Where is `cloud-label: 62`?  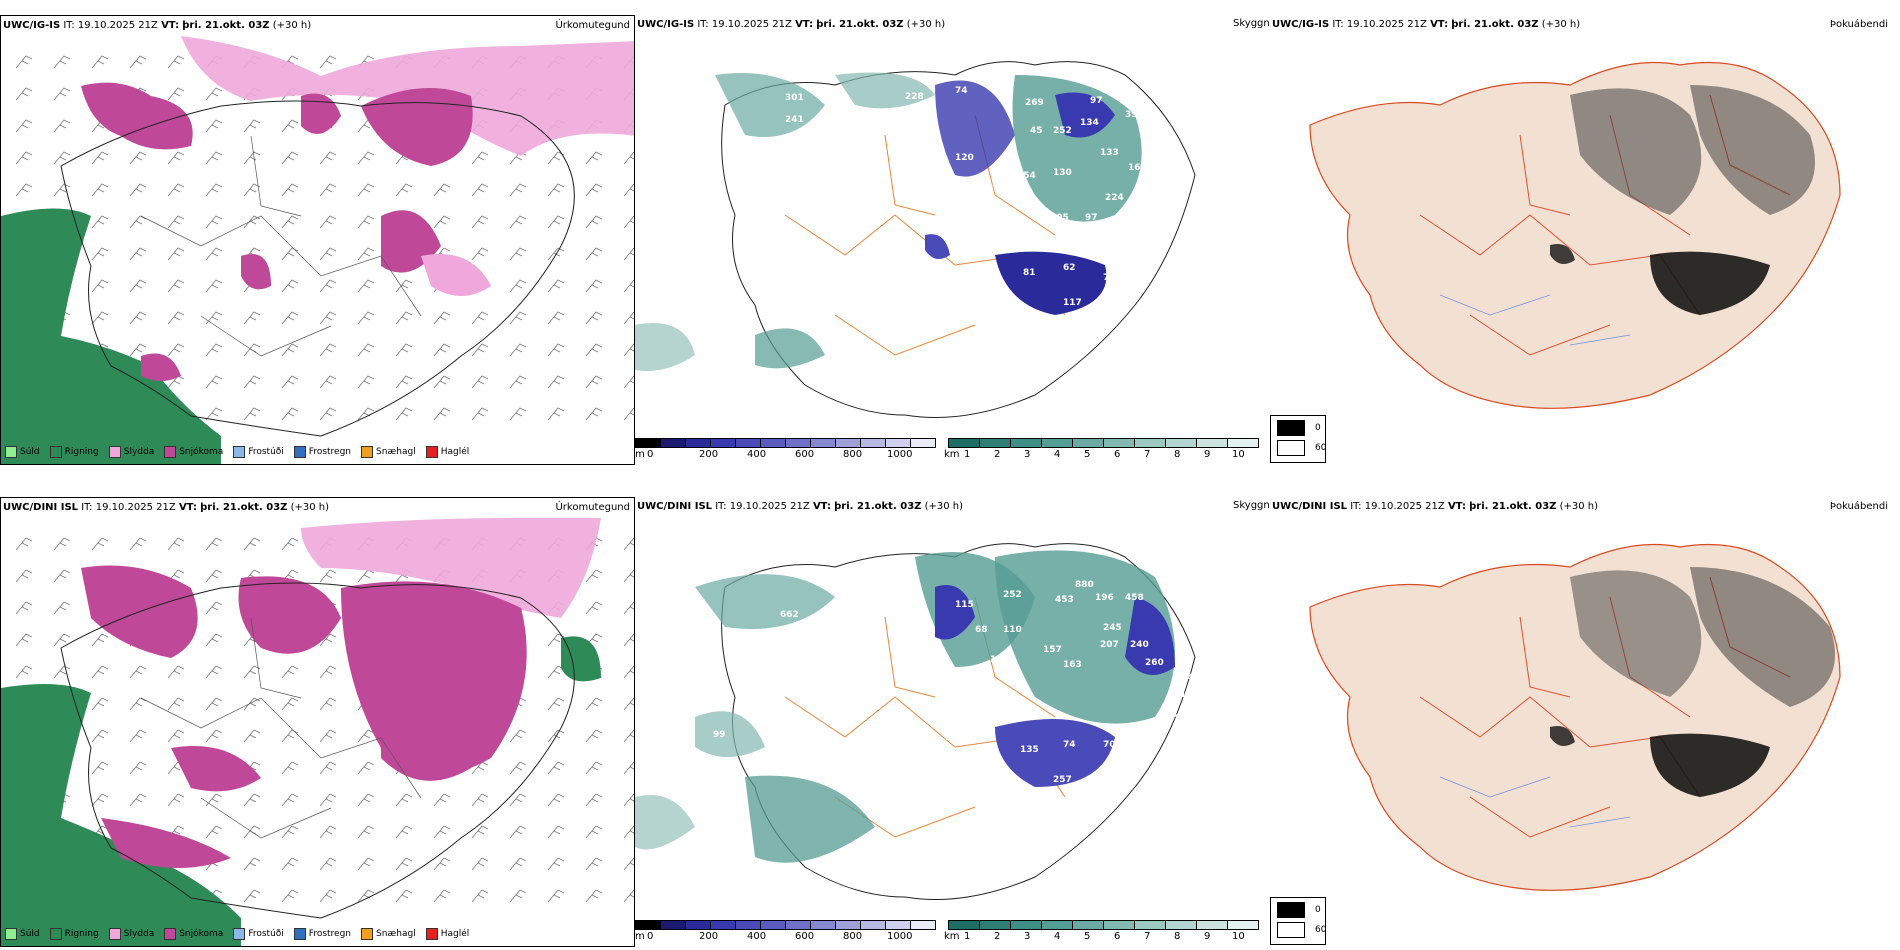 cloud-label: 62 is located at coordinates (1069, 268).